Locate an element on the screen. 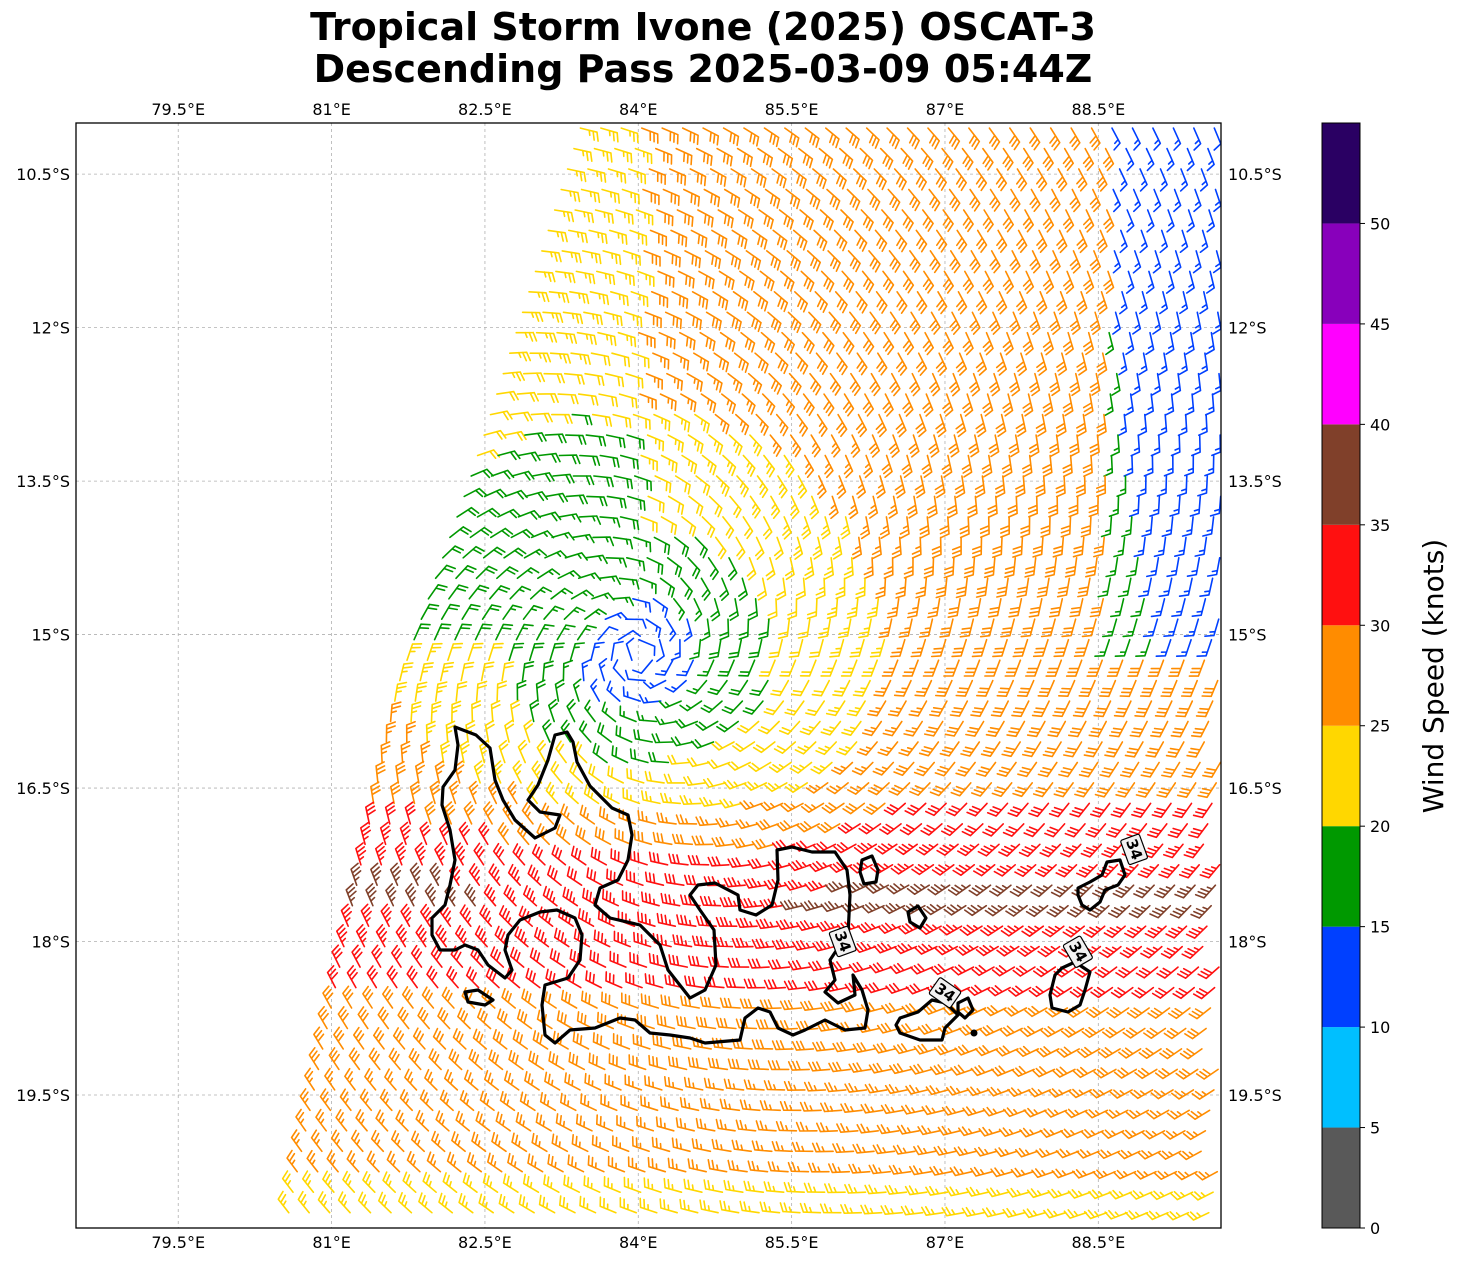 The height and width of the screenshot is (1264, 1460). title-line-1: Tropical Storm Ivone (2025) OSCAT-3 is located at coordinates (703, 27).